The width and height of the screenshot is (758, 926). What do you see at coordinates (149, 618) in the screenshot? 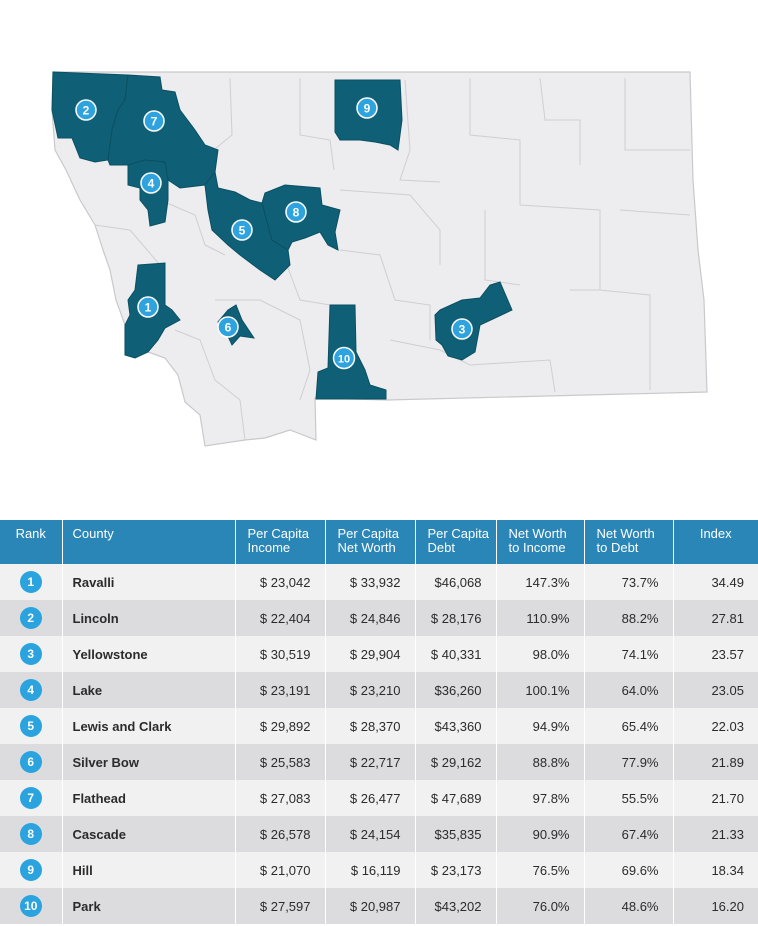
I see `cell-county: Lincoln` at bounding box center [149, 618].